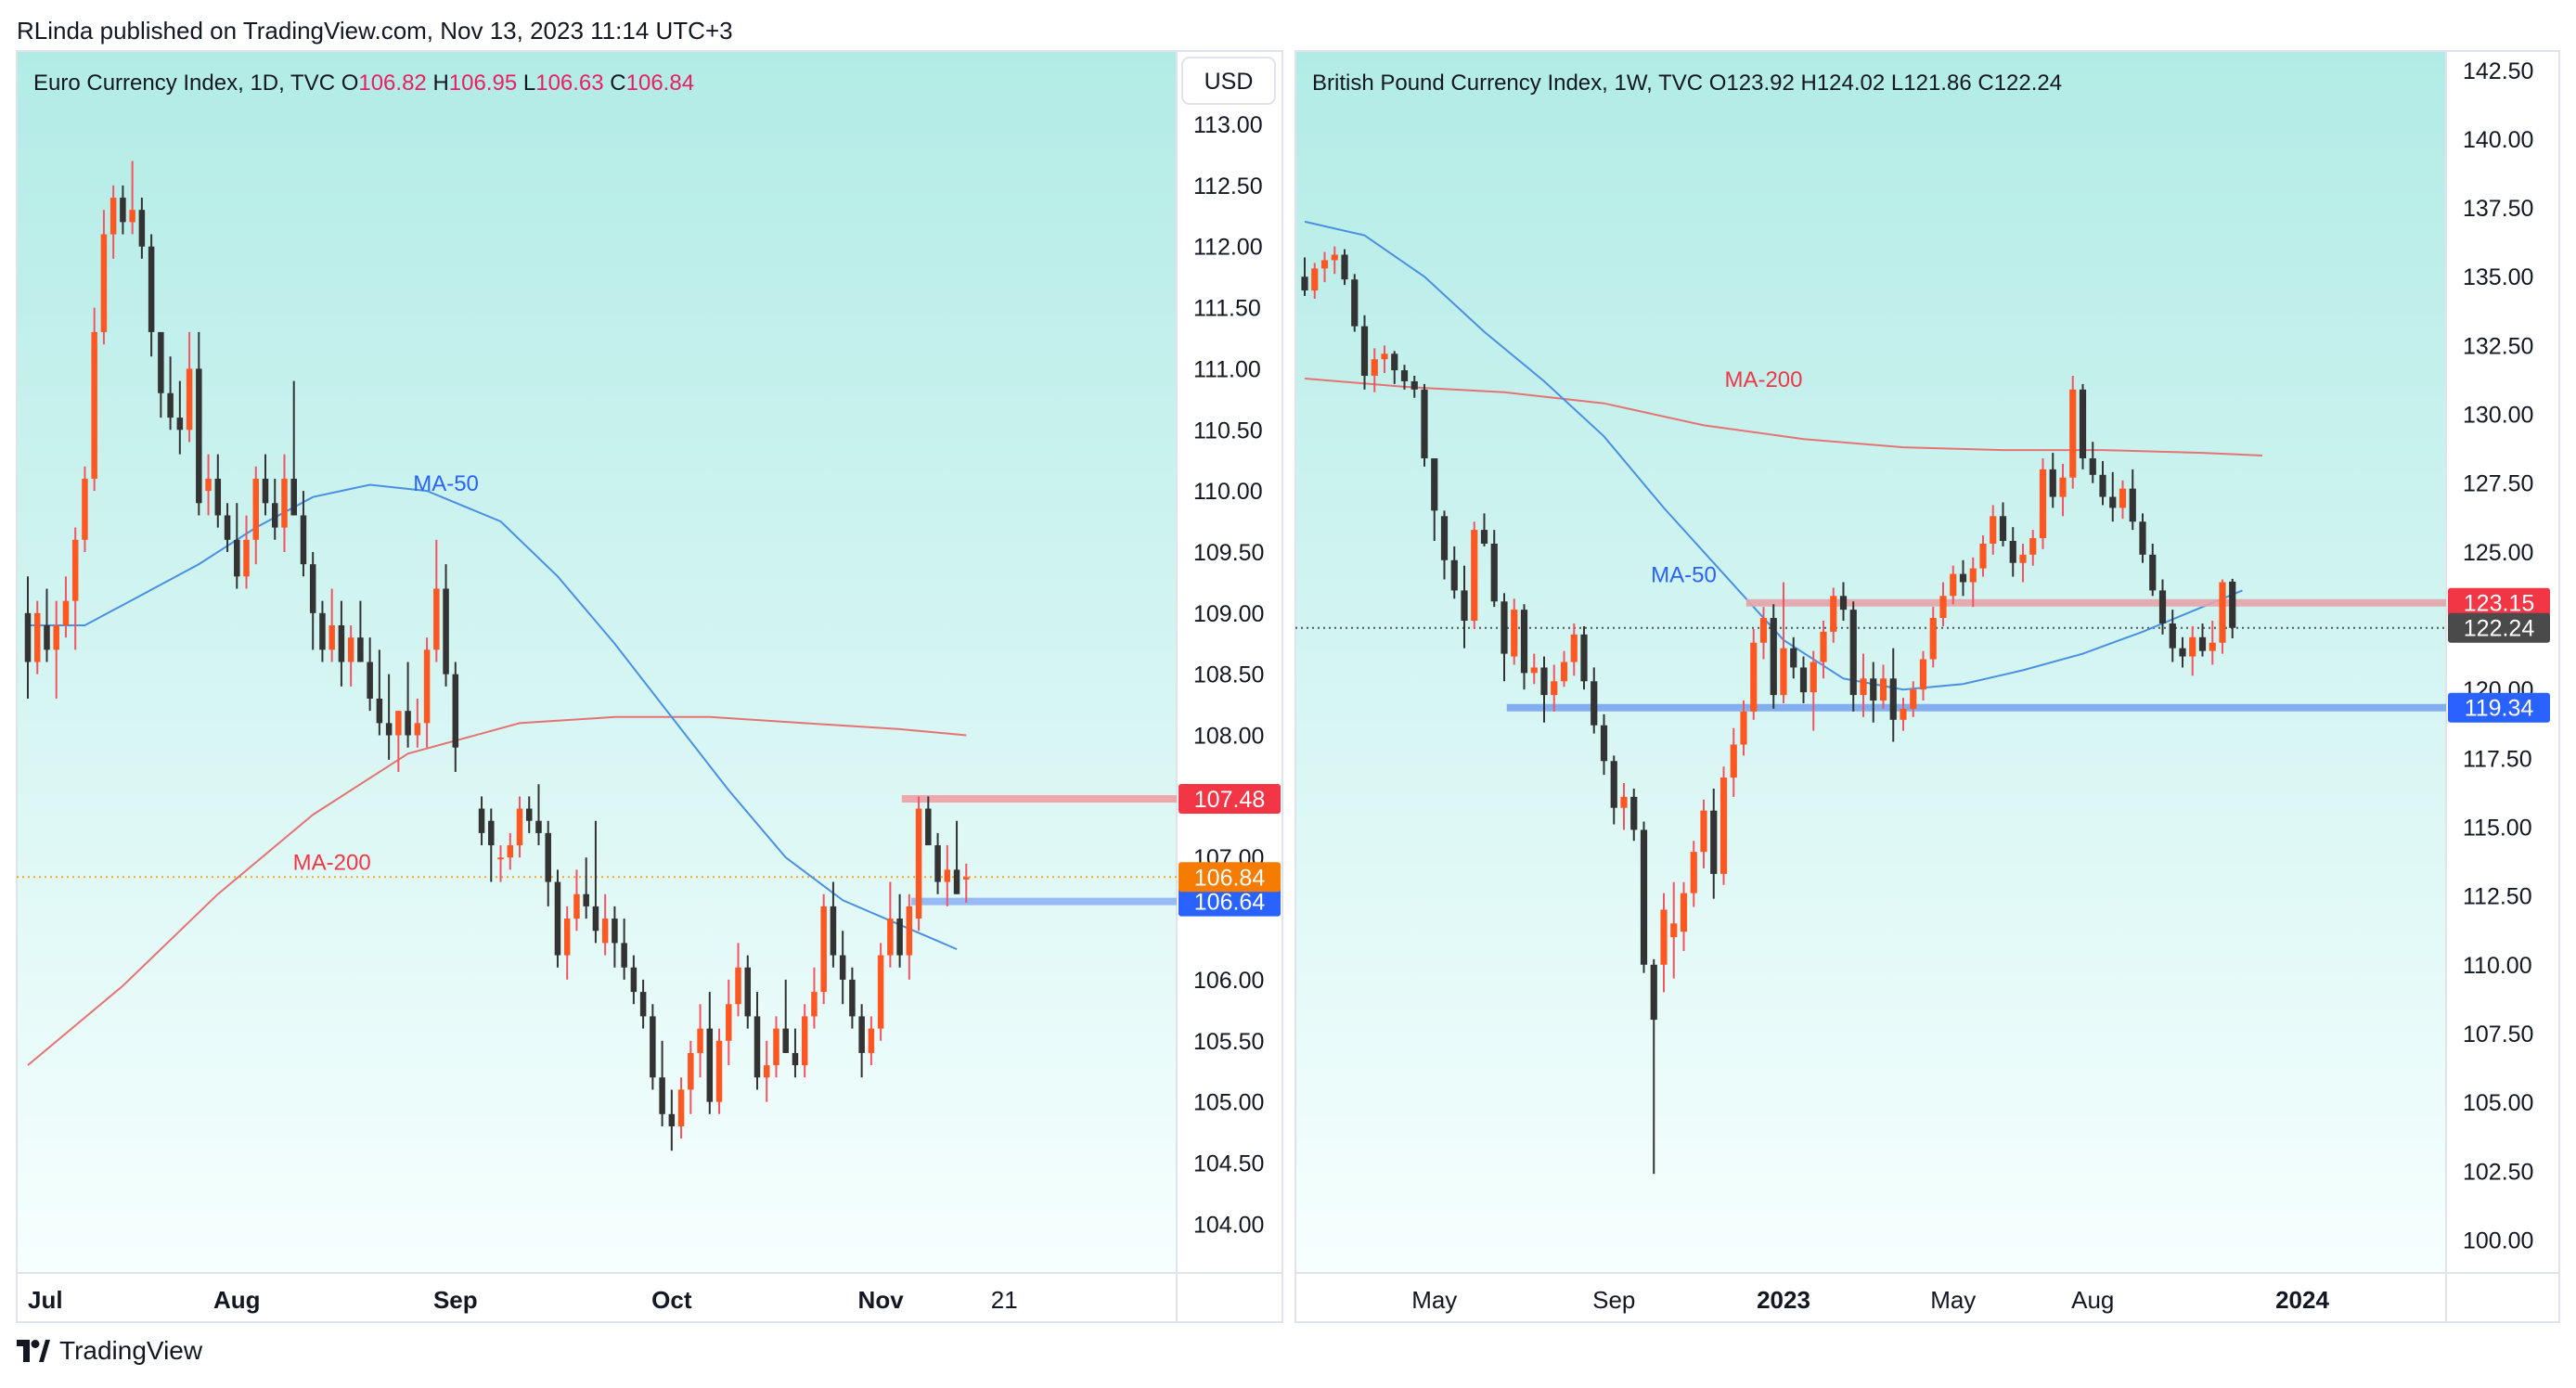 This screenshot has width=2576, height=1388. Describe the element at coordinates (2028, 84) in the screenshot. I see `ohlc-value-c: 122.24` at that location.